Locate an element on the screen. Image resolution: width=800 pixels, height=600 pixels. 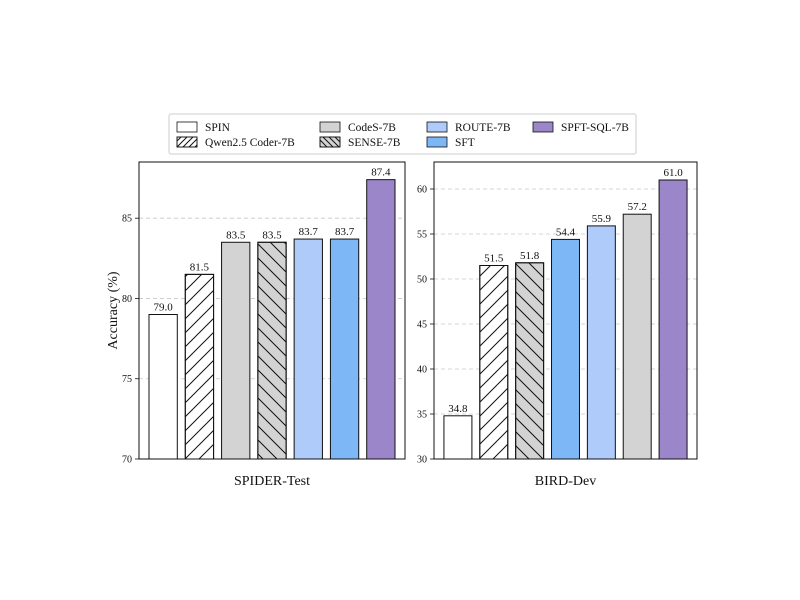
data-label-spft: 87.4 is located at coordinates (381, 173).